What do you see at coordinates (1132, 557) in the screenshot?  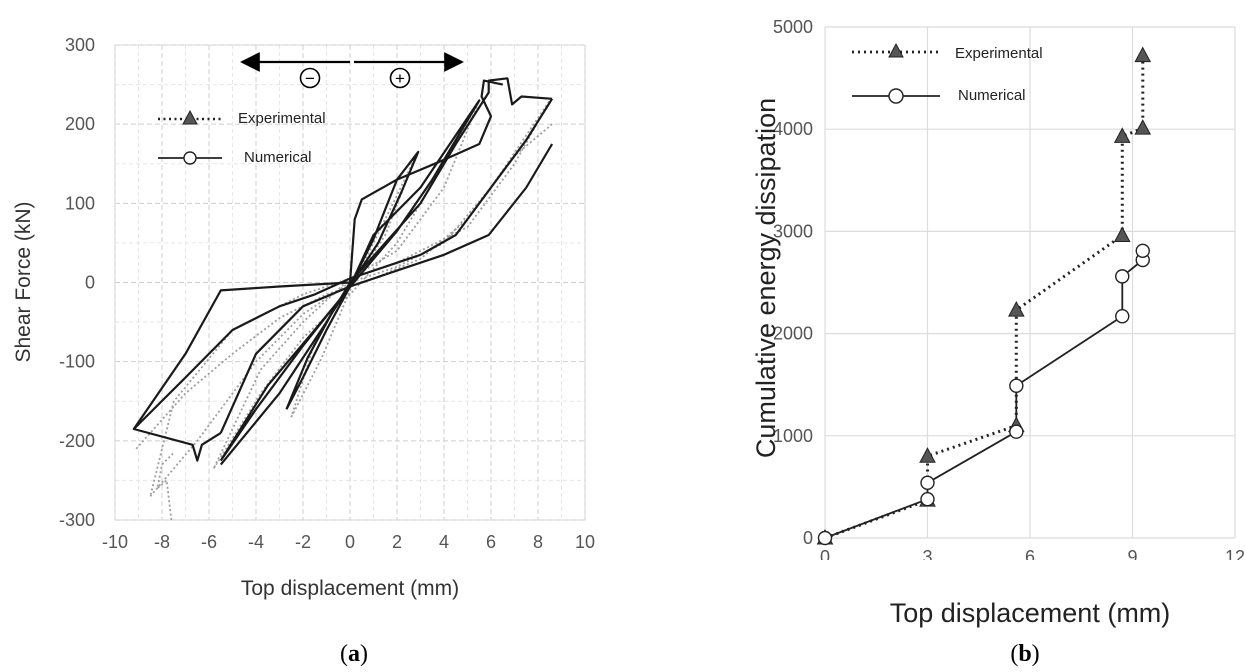 I see `x-tick-label: 9` at bounding box center [1132, 557].